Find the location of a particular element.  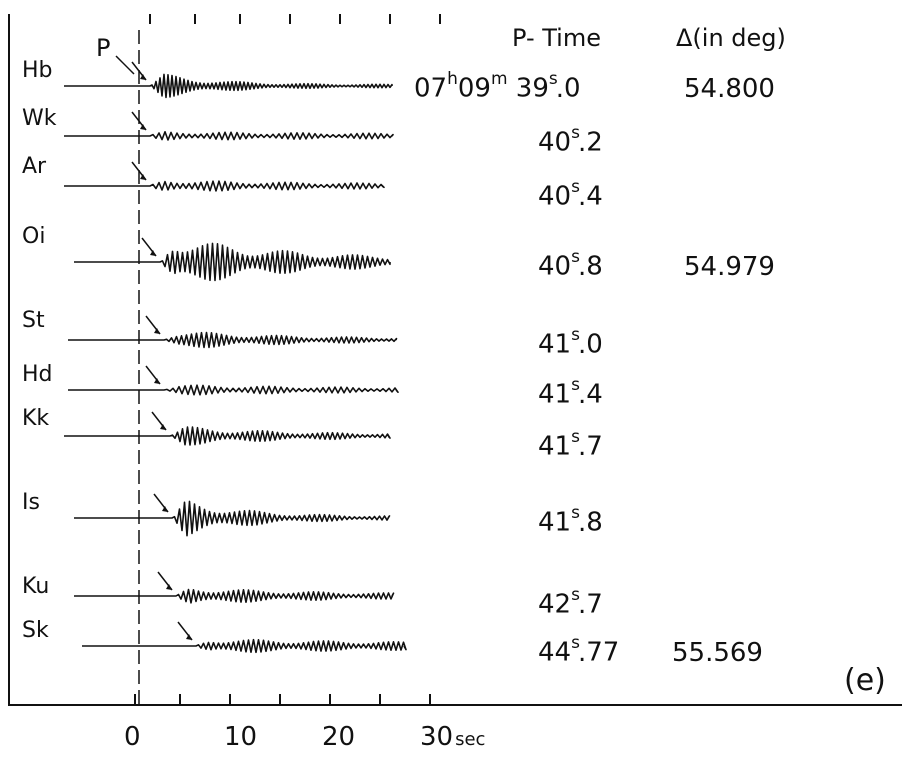

onset-arrowhead-ar is located at coordinates (143, 177).